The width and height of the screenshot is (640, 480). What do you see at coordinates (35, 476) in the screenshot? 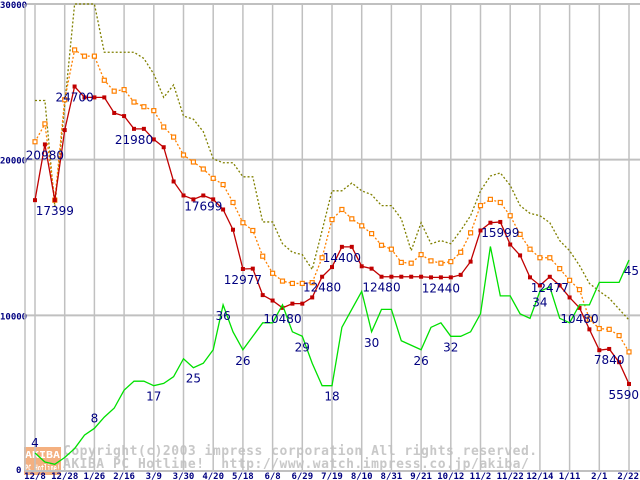
I see `x-tick-label: 12/8` at bounding box center [35, 476].